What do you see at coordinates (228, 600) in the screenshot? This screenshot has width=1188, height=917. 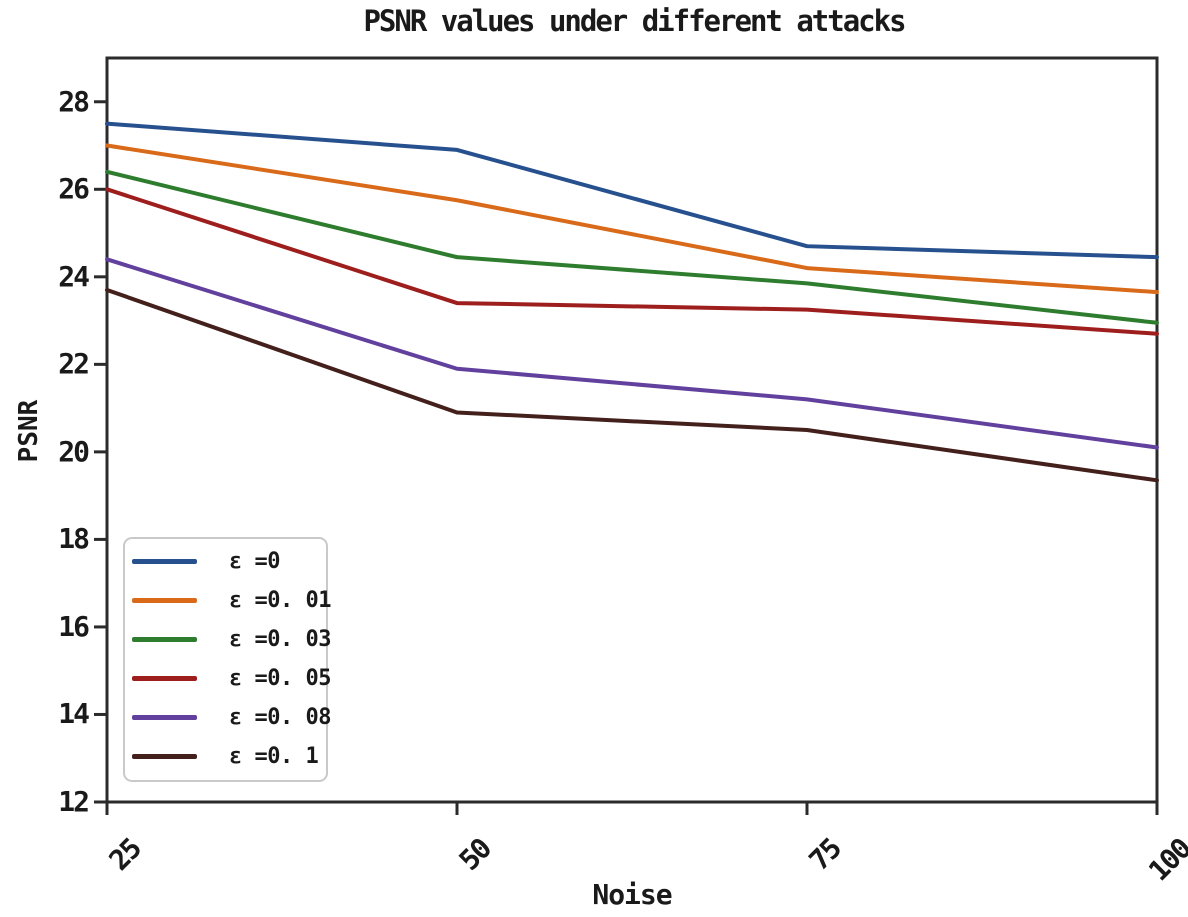 I see `legend-item: ε =0. 01` at bounding box center [228, 600].